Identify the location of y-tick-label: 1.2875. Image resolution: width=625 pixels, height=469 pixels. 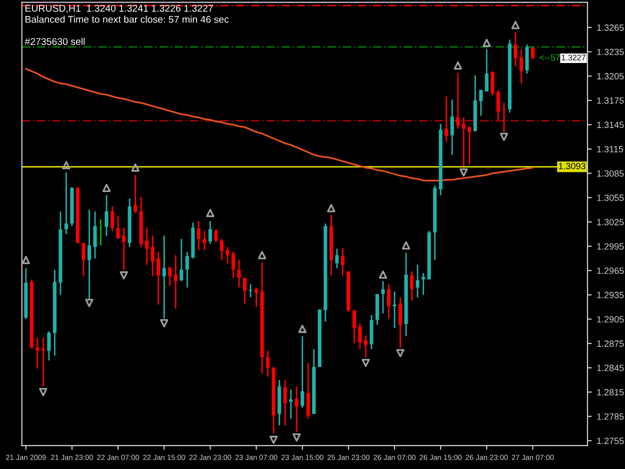
(610, 343).